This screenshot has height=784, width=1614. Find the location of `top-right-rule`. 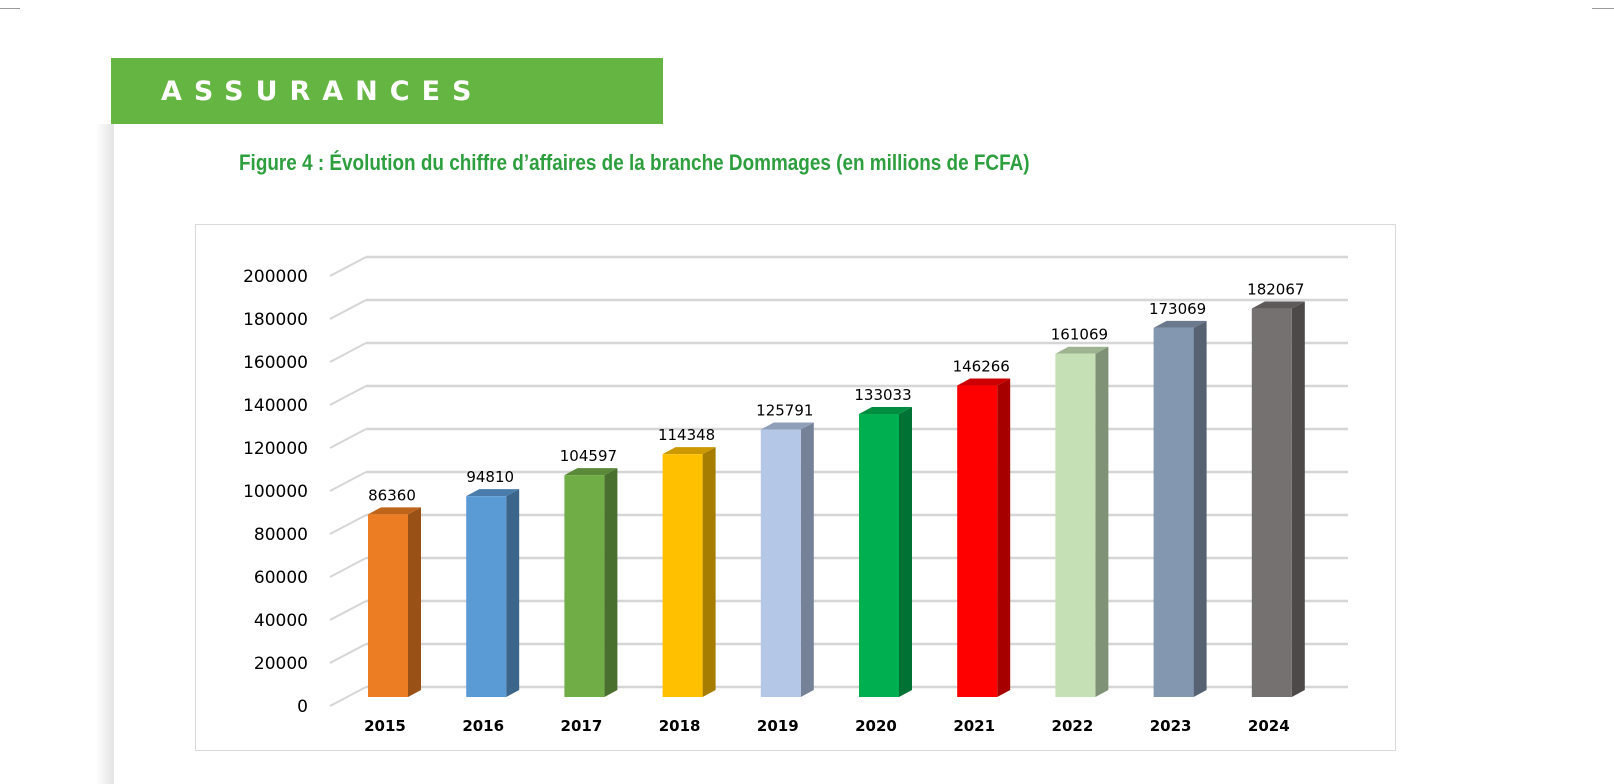

top-right-rule is located at coordinates (1603, 8).